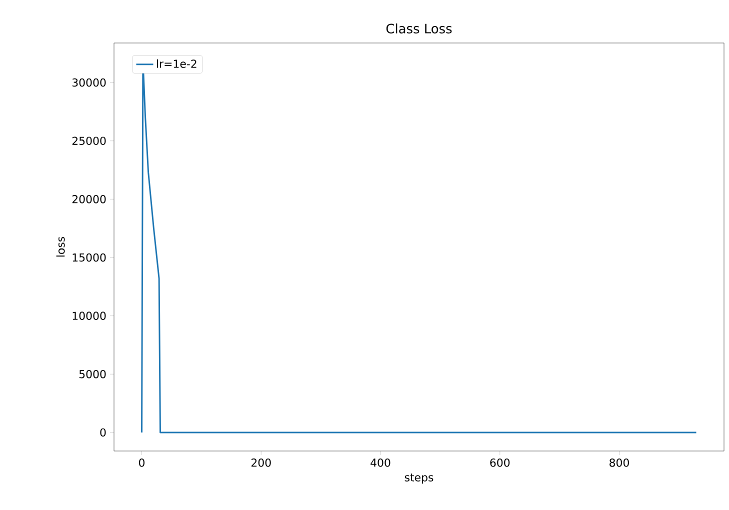  Describe the element at coordinates (500, 462) in the screenshot. I see `x-tick-label: 600` at that location.